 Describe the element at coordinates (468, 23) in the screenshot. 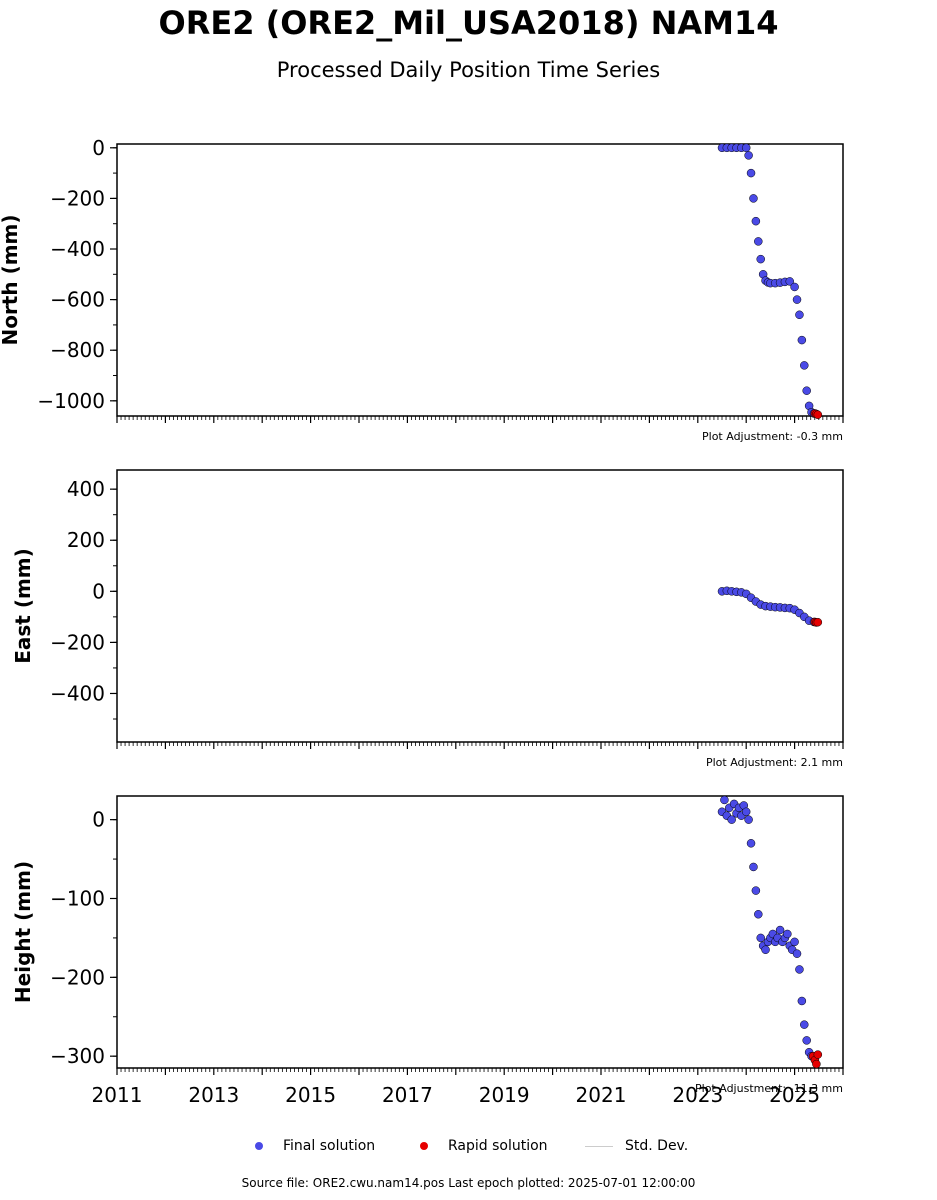

I see `page-title: ORE2 (ORE2_Mil_USA2018) NAM14` at that location.